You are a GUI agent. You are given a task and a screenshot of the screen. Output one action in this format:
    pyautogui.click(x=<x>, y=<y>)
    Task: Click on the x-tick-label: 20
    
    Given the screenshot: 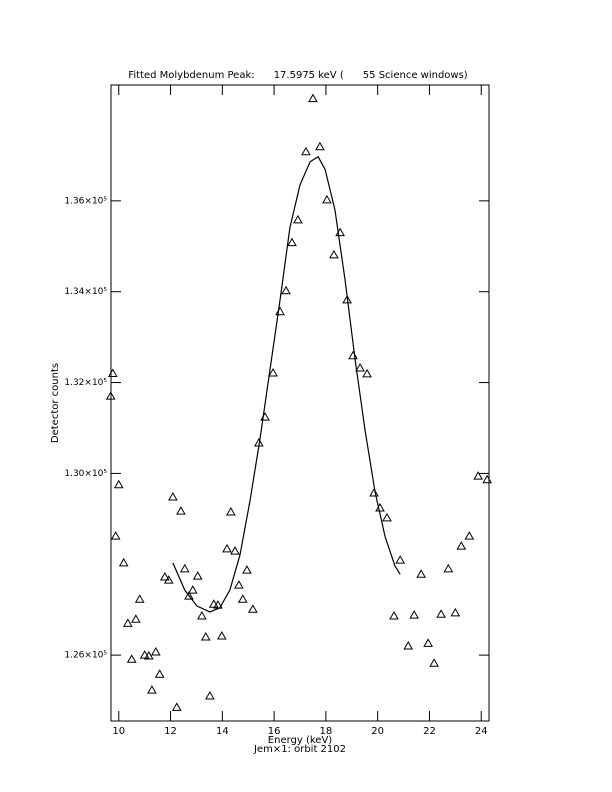 What is the action you would take?
    pyautogui.click(x=377, y=731)
    